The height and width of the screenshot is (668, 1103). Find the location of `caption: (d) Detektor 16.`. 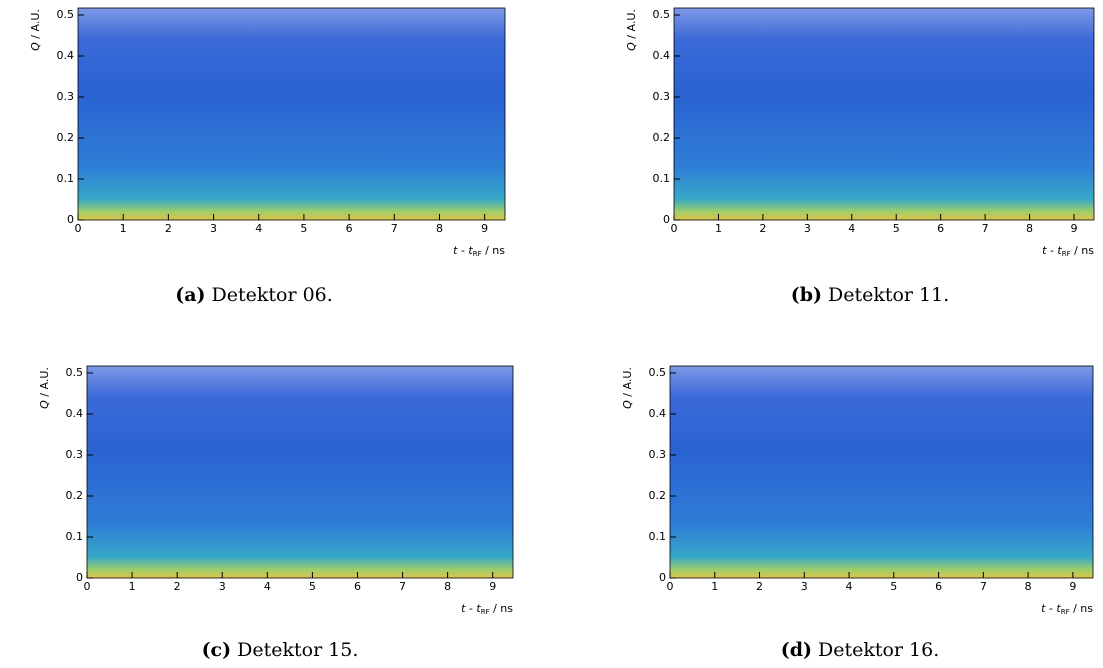

caption: (d) Detektor 16. is located at coordinates (860, 650).